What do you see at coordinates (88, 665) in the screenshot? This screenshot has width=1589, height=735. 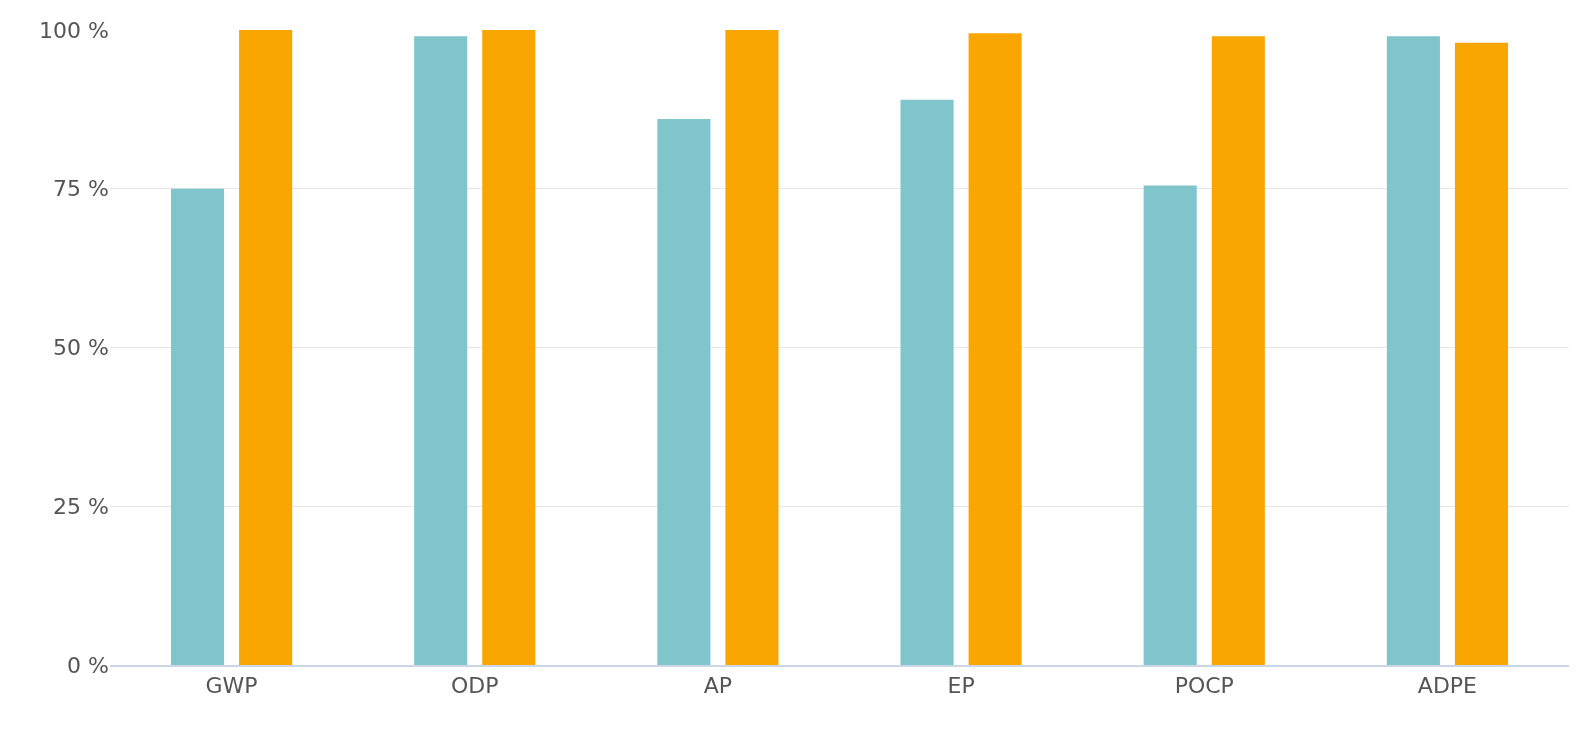 I see `y-tick-label: 0 %` at bounding box center [88, 665].